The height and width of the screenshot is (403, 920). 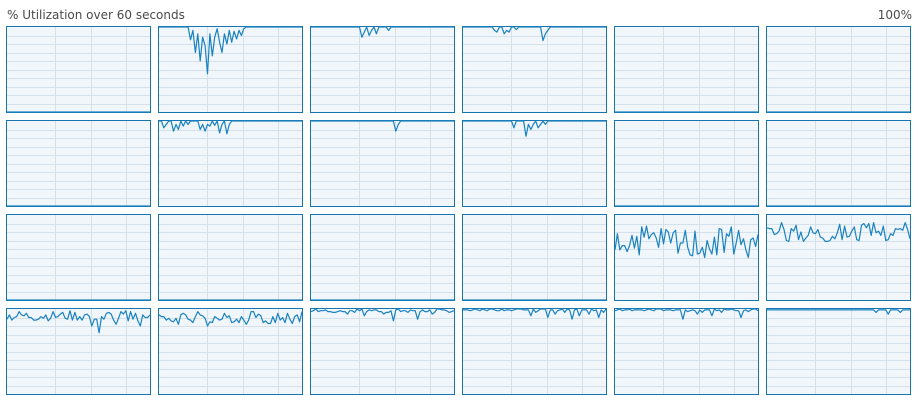 I want to click on max-scale-label: 100%, so click(x=894, y=15).